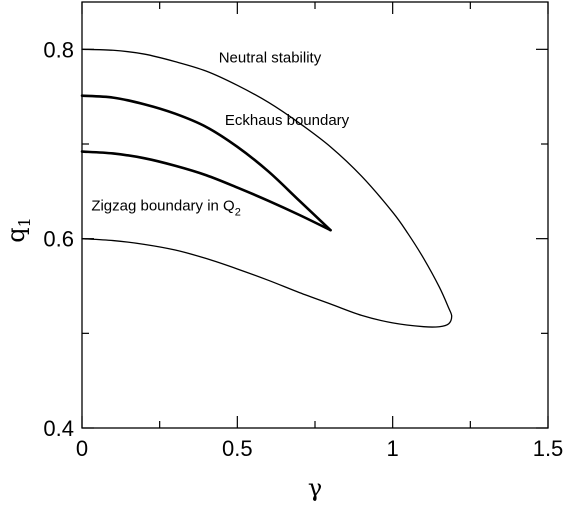  What do you see at coordinates (287, 120) in the screenshot?
I see `annotation-eckhaus-boundary: Eckhaus boundary` at bounding box center [287, 120].